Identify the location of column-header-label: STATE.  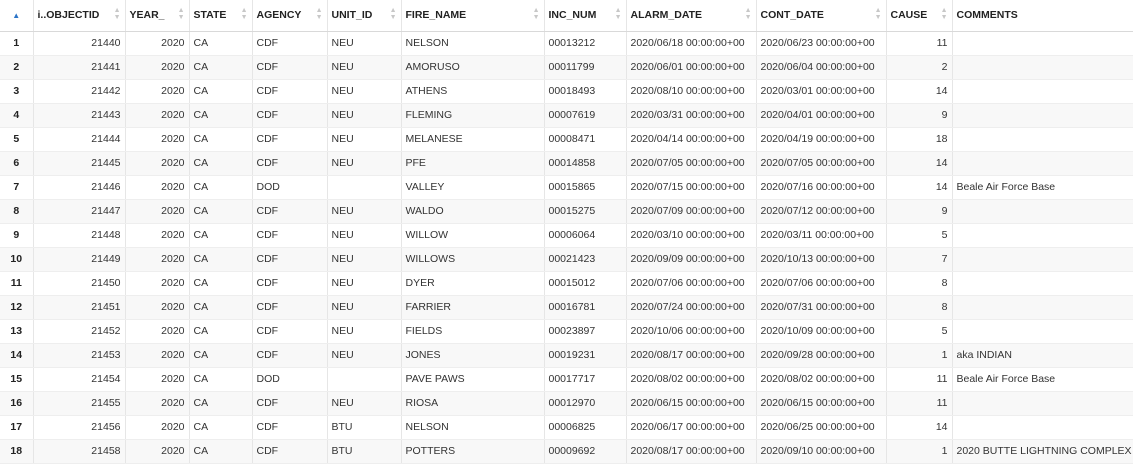
(210, 15).